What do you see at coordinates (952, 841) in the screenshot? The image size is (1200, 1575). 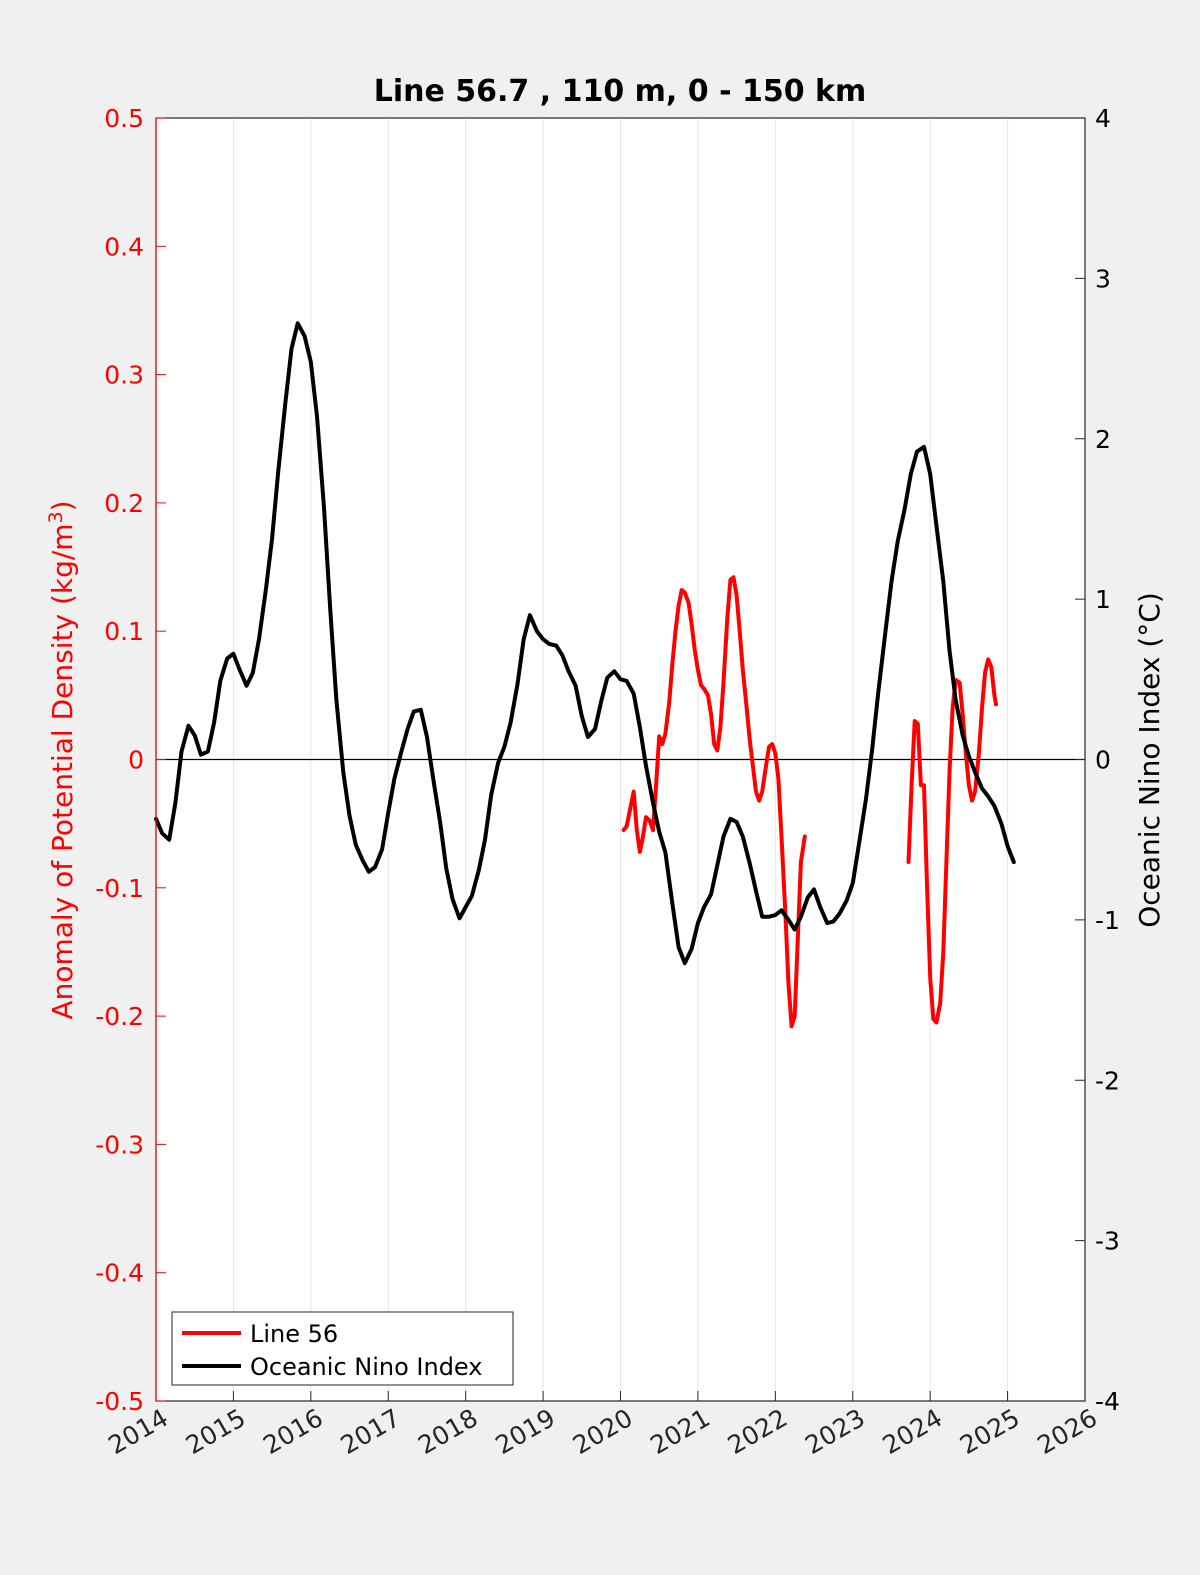 I see `series-line56-line` at bounding box center [952, 841].